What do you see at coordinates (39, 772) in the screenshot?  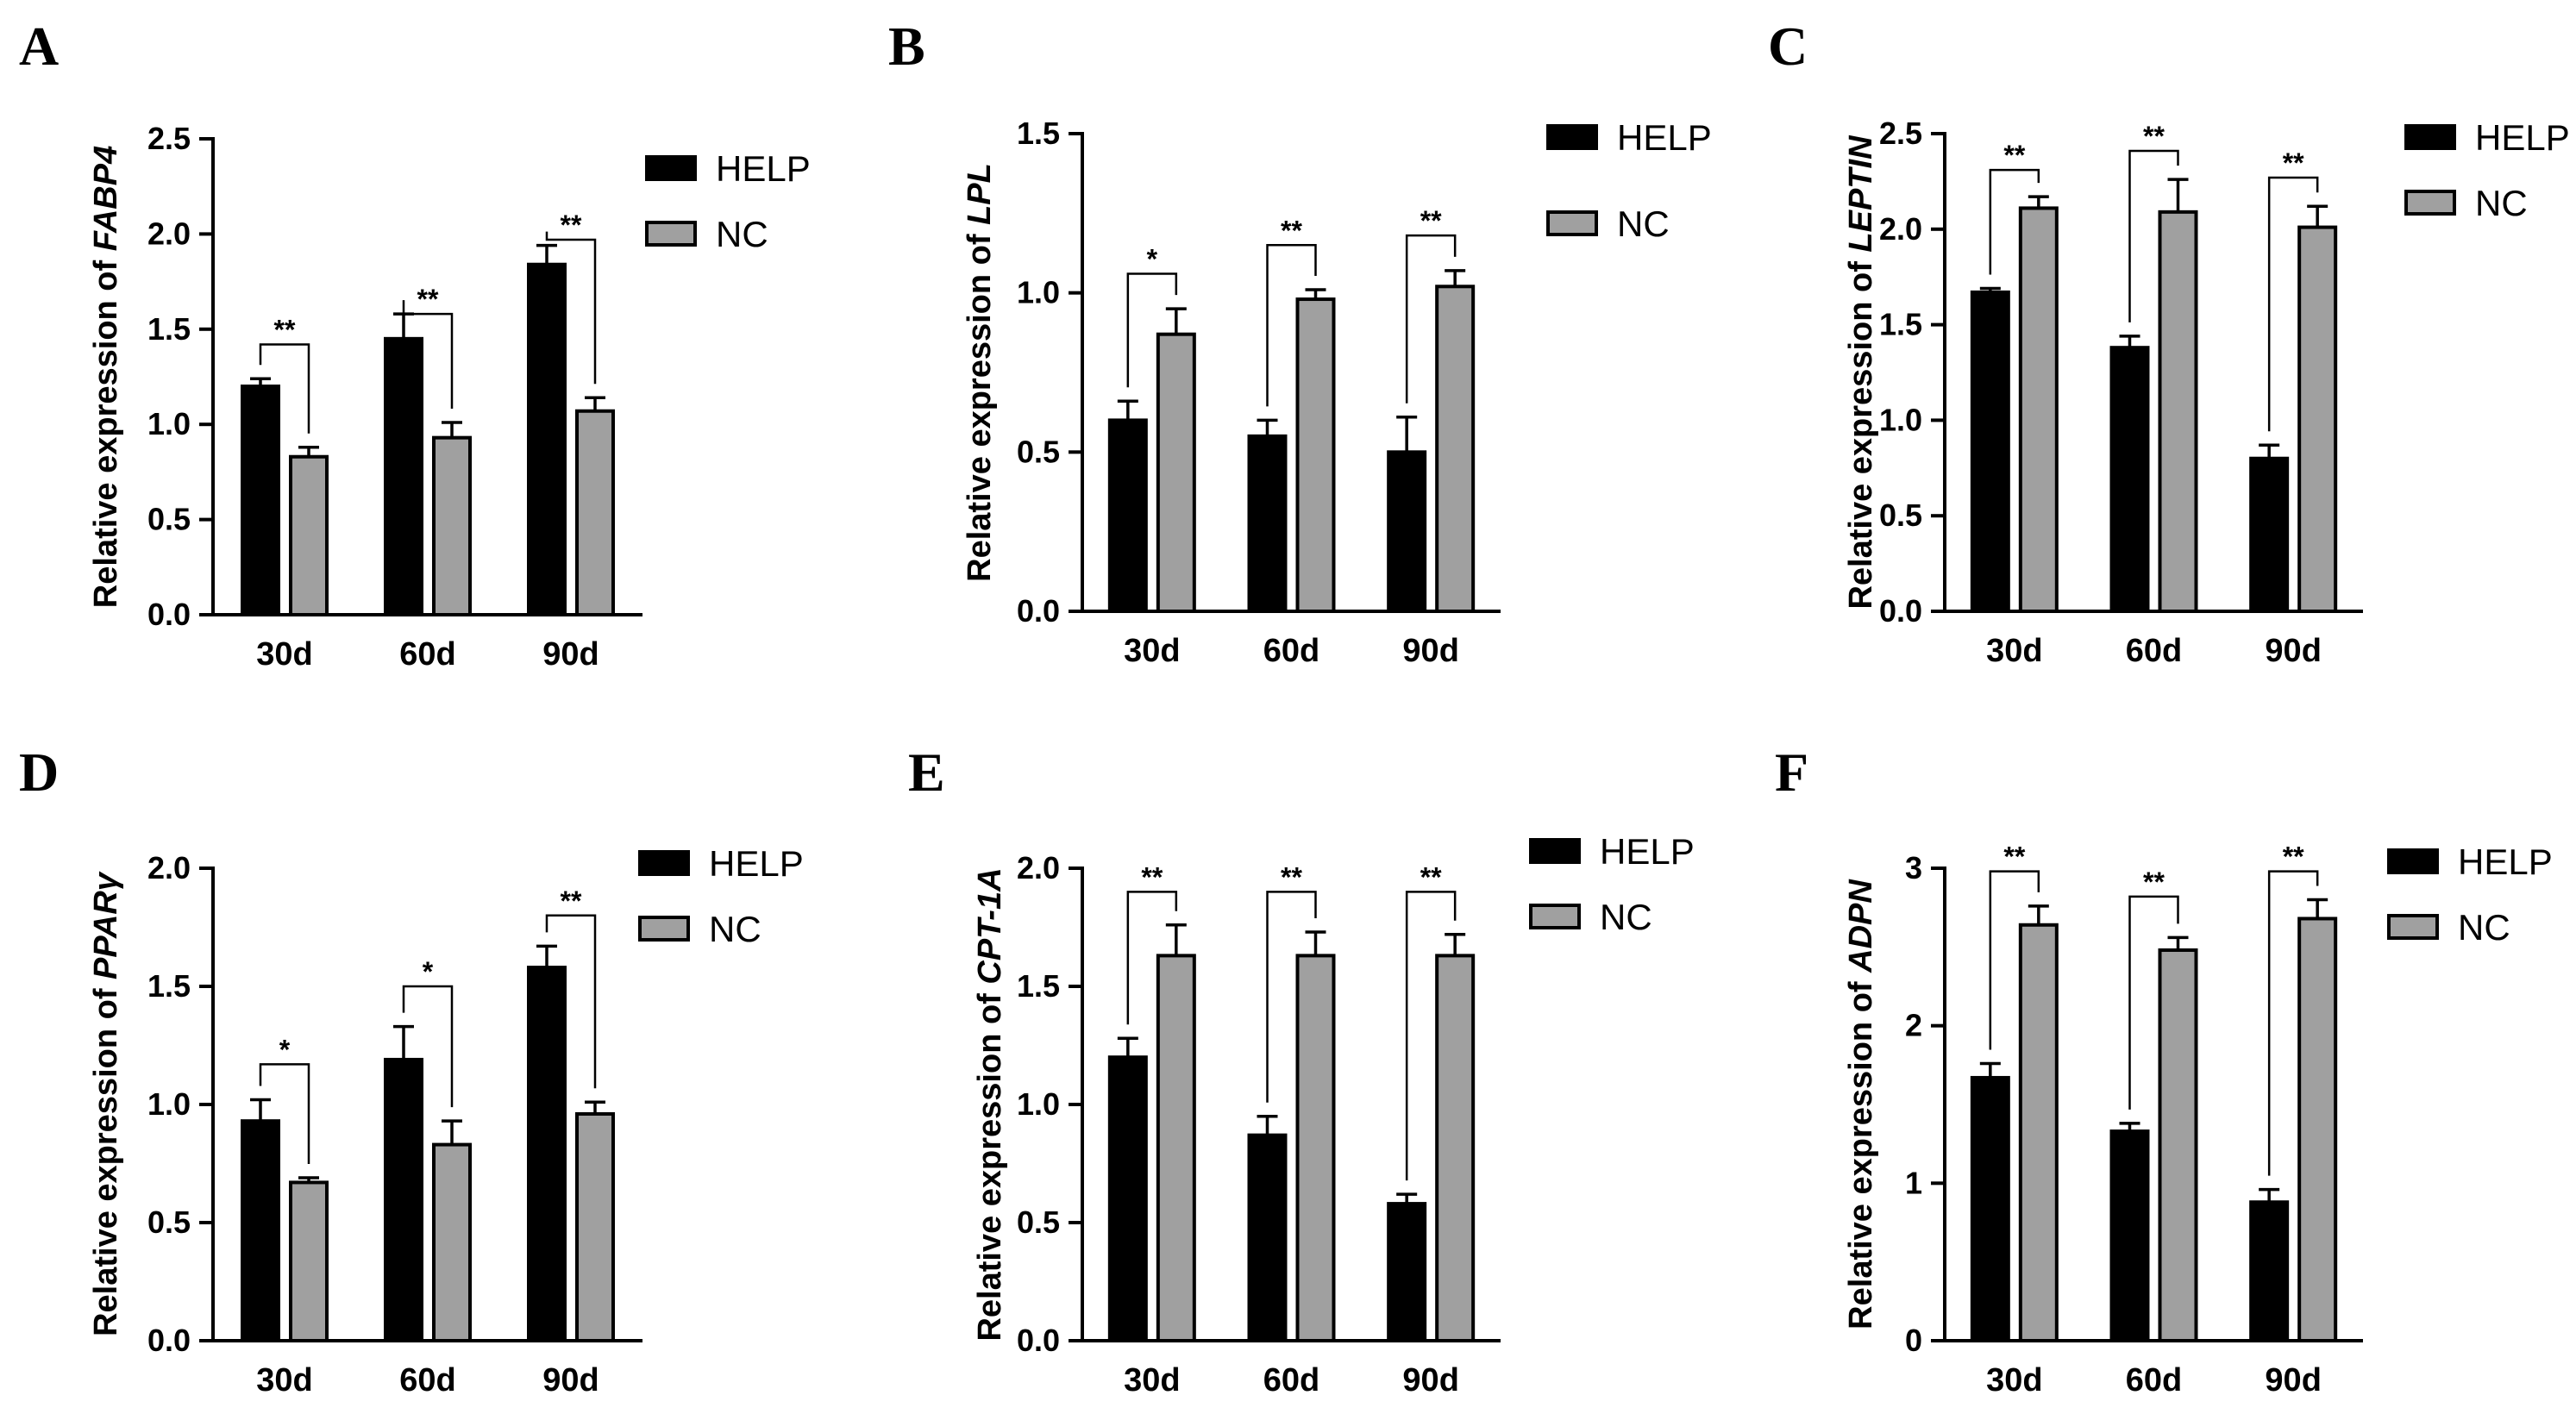 I see `panel-letter: D` at bounding box center [39, 772].